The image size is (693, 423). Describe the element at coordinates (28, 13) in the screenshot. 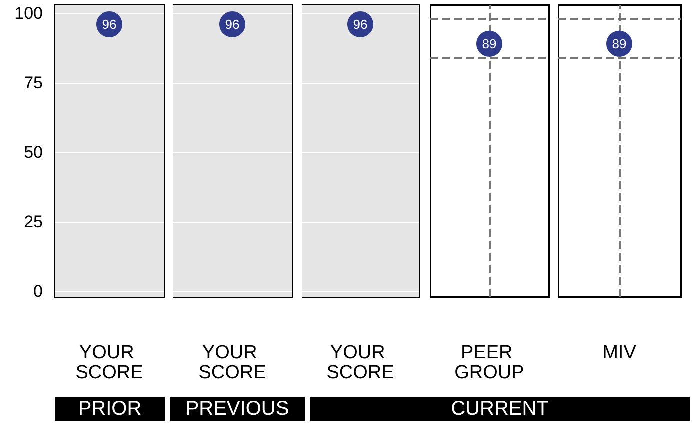

I see `y-tick-label: 100` at that location.